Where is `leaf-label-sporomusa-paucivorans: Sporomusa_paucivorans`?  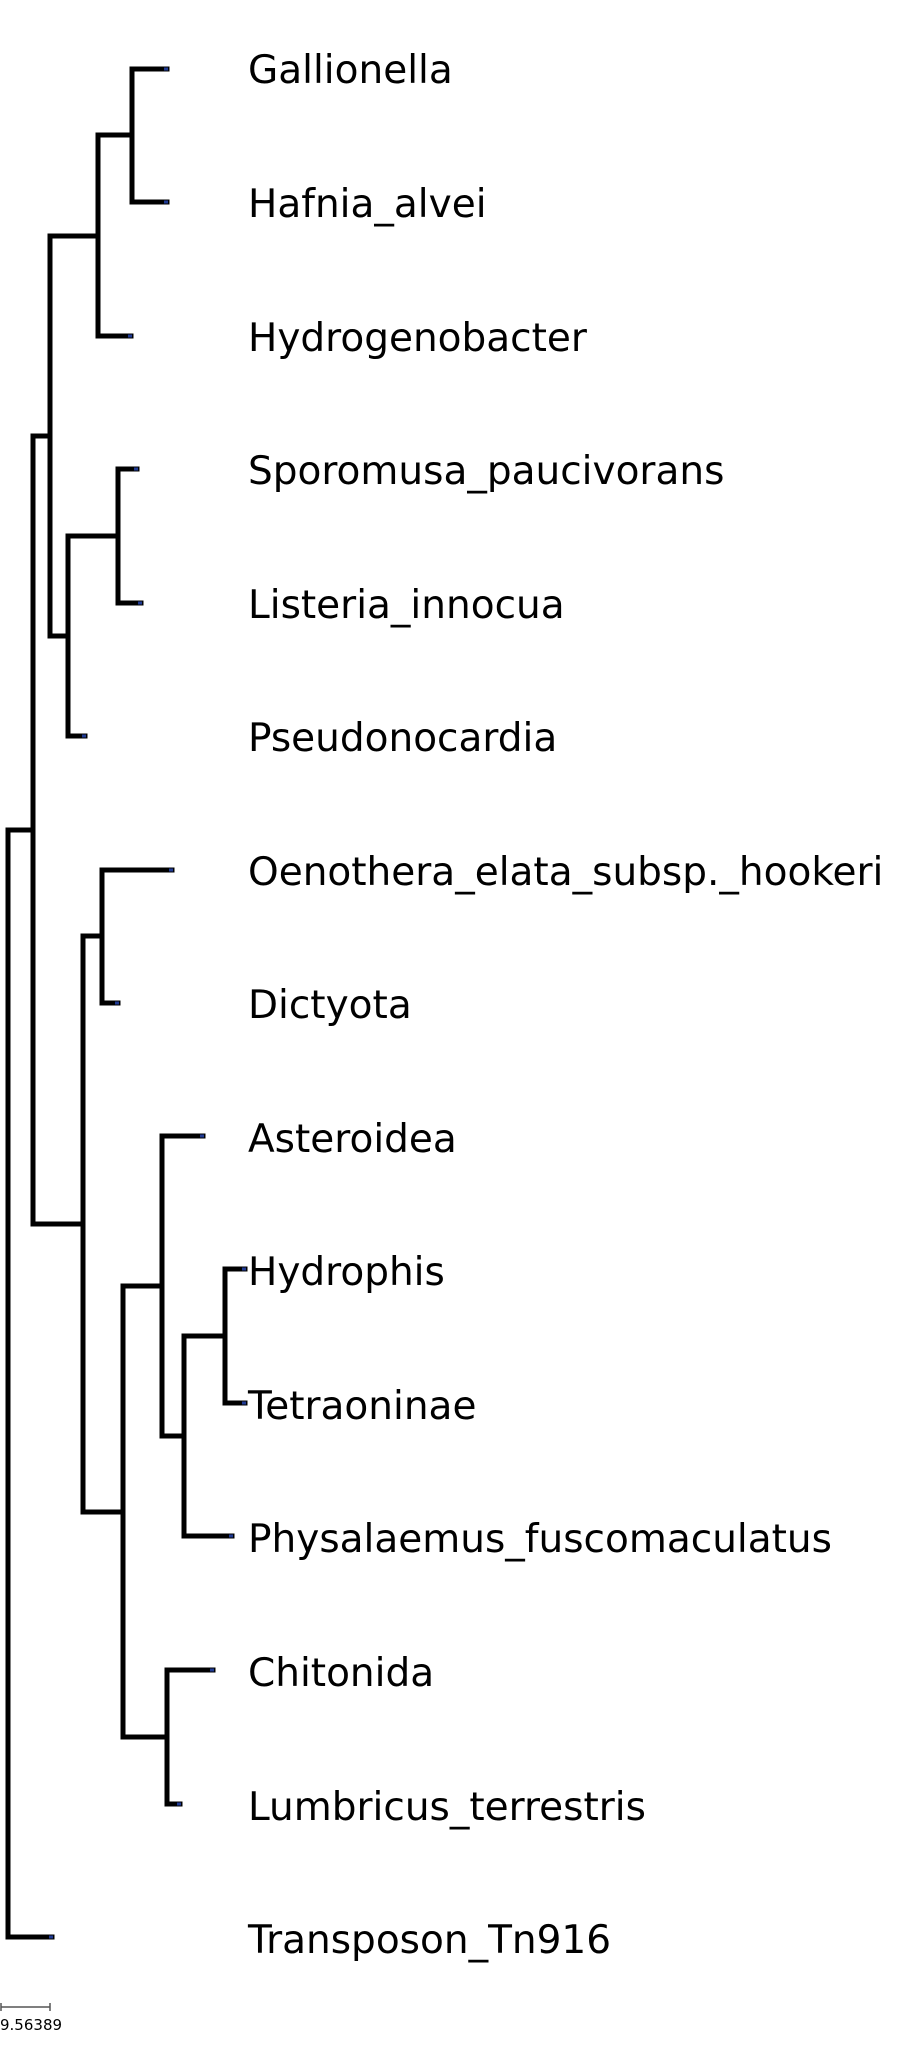
leaf-label-sporomusa-paucivorans: Sporomusa_paucivorans is located at coordinates (486, 471).